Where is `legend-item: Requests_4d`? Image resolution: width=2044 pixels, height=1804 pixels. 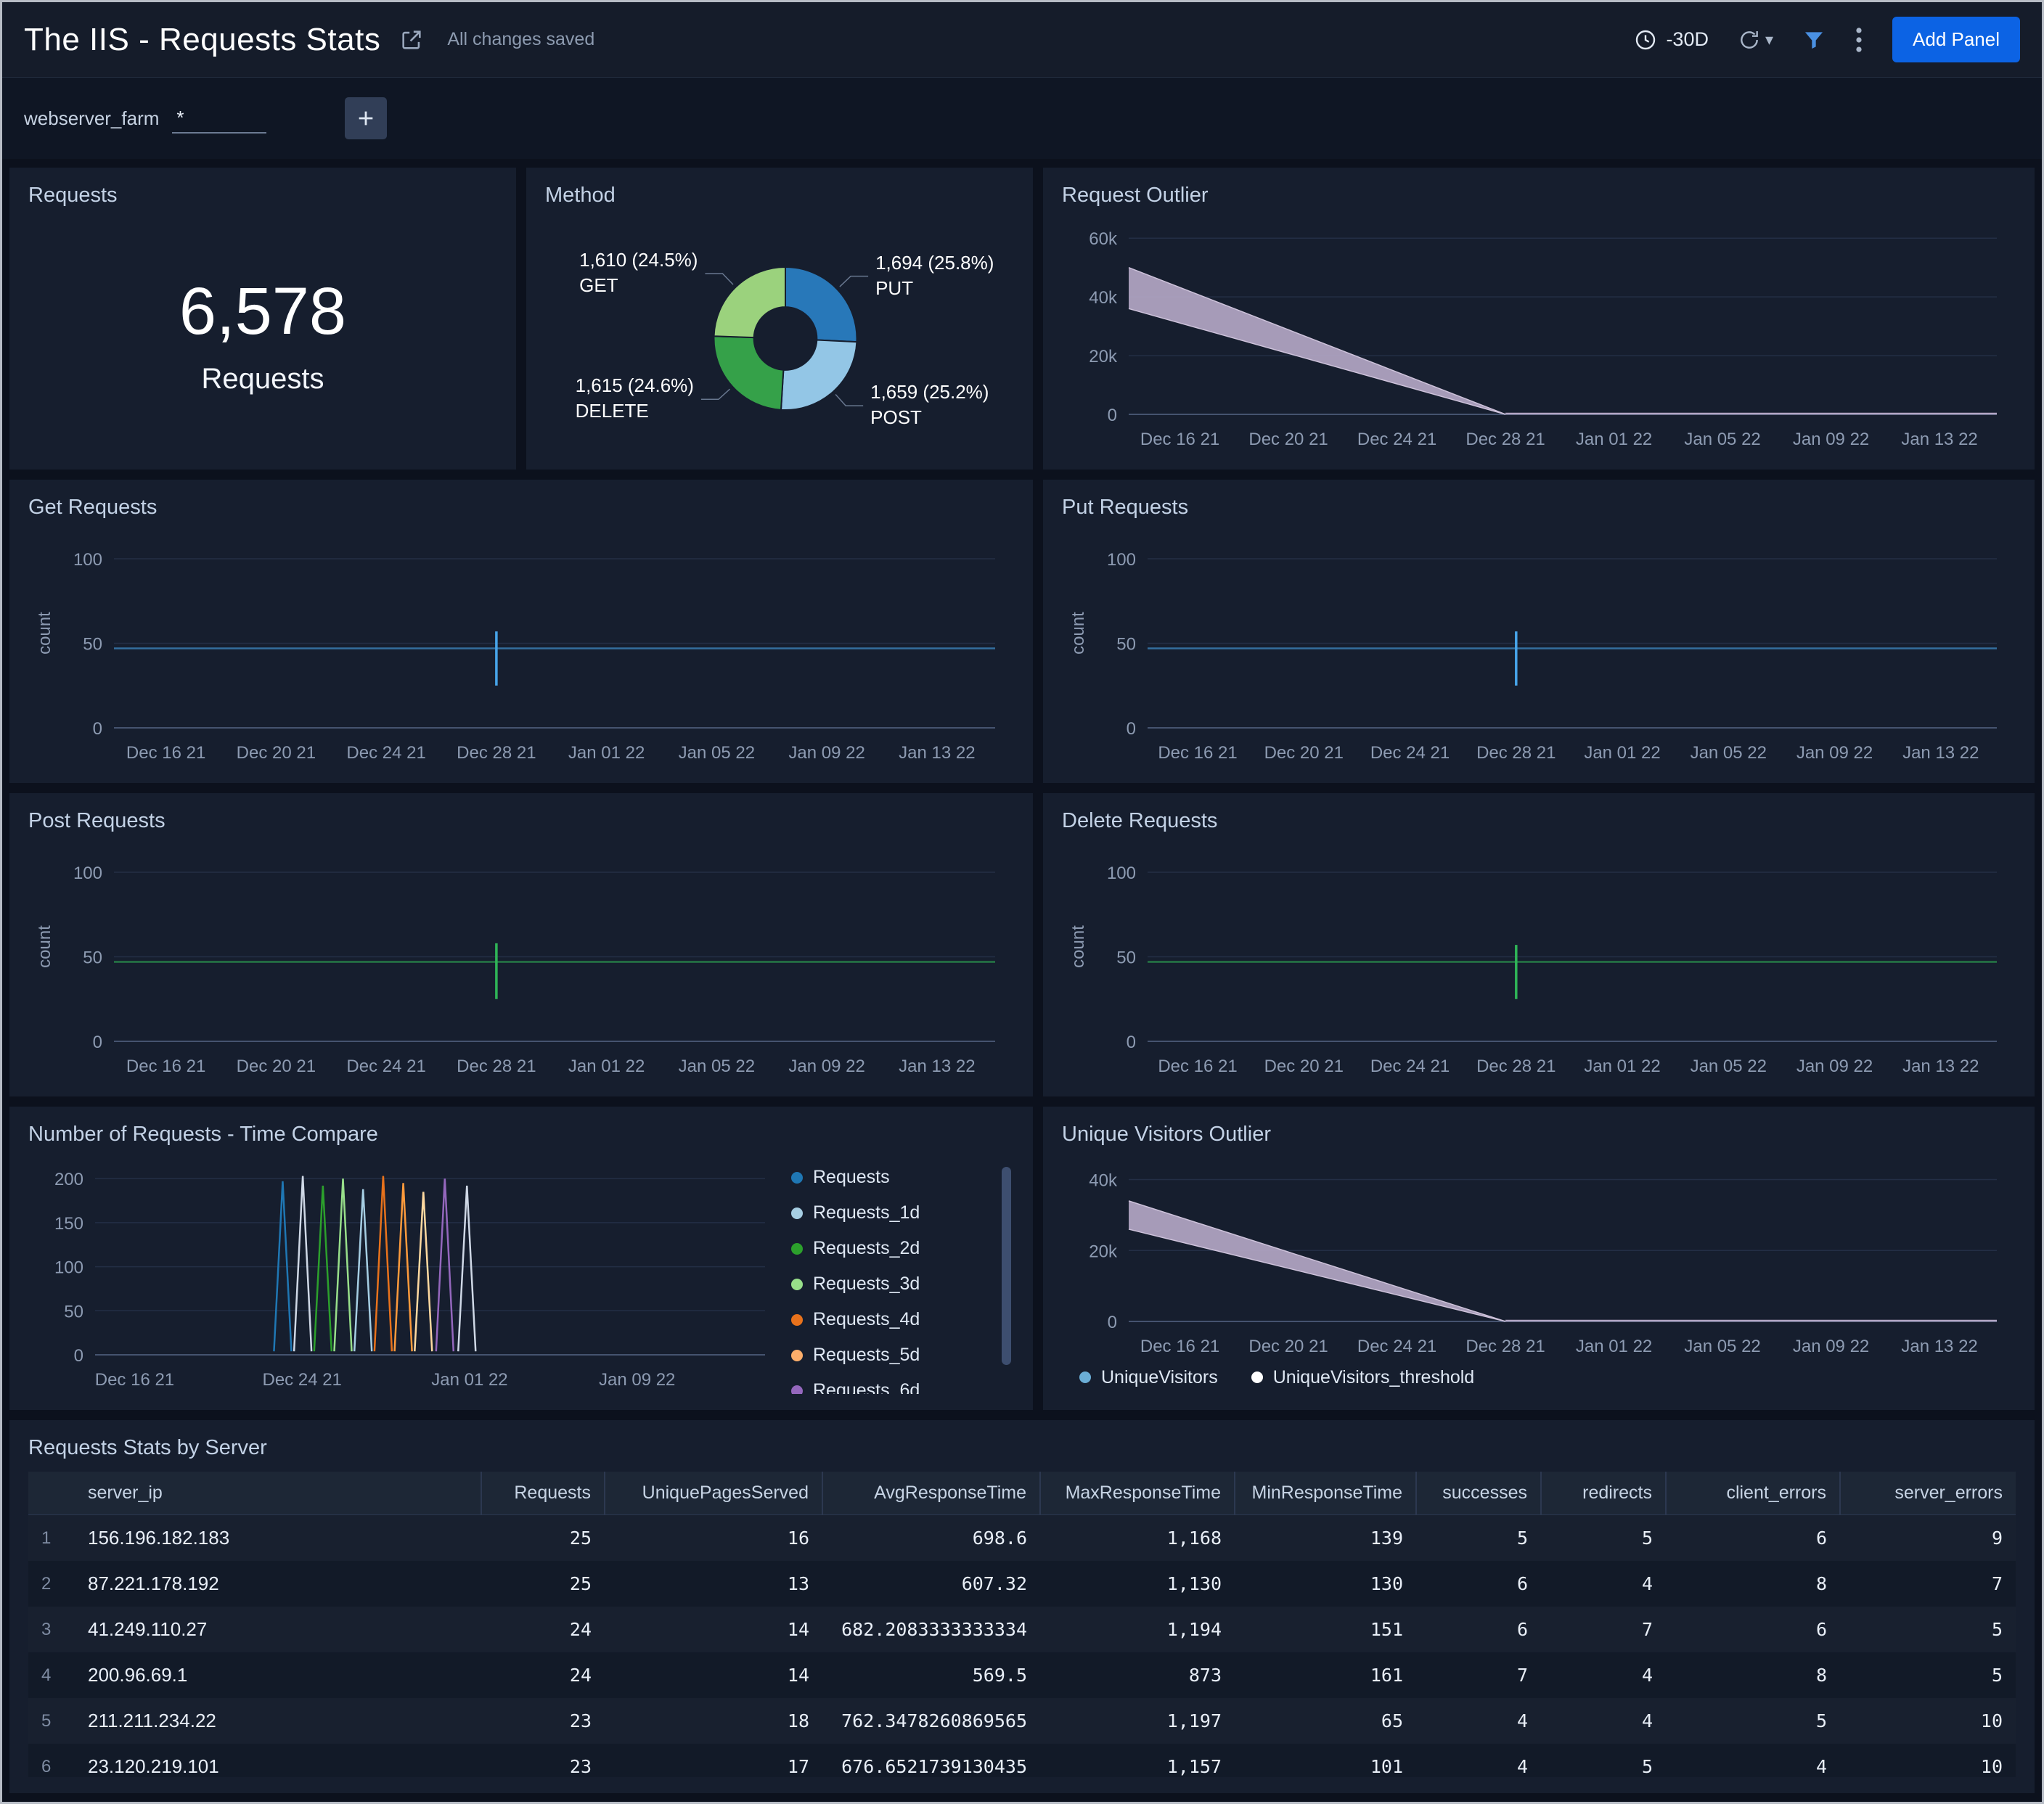
legend-item: Requests_4d is located at coordinates (891, 1319).